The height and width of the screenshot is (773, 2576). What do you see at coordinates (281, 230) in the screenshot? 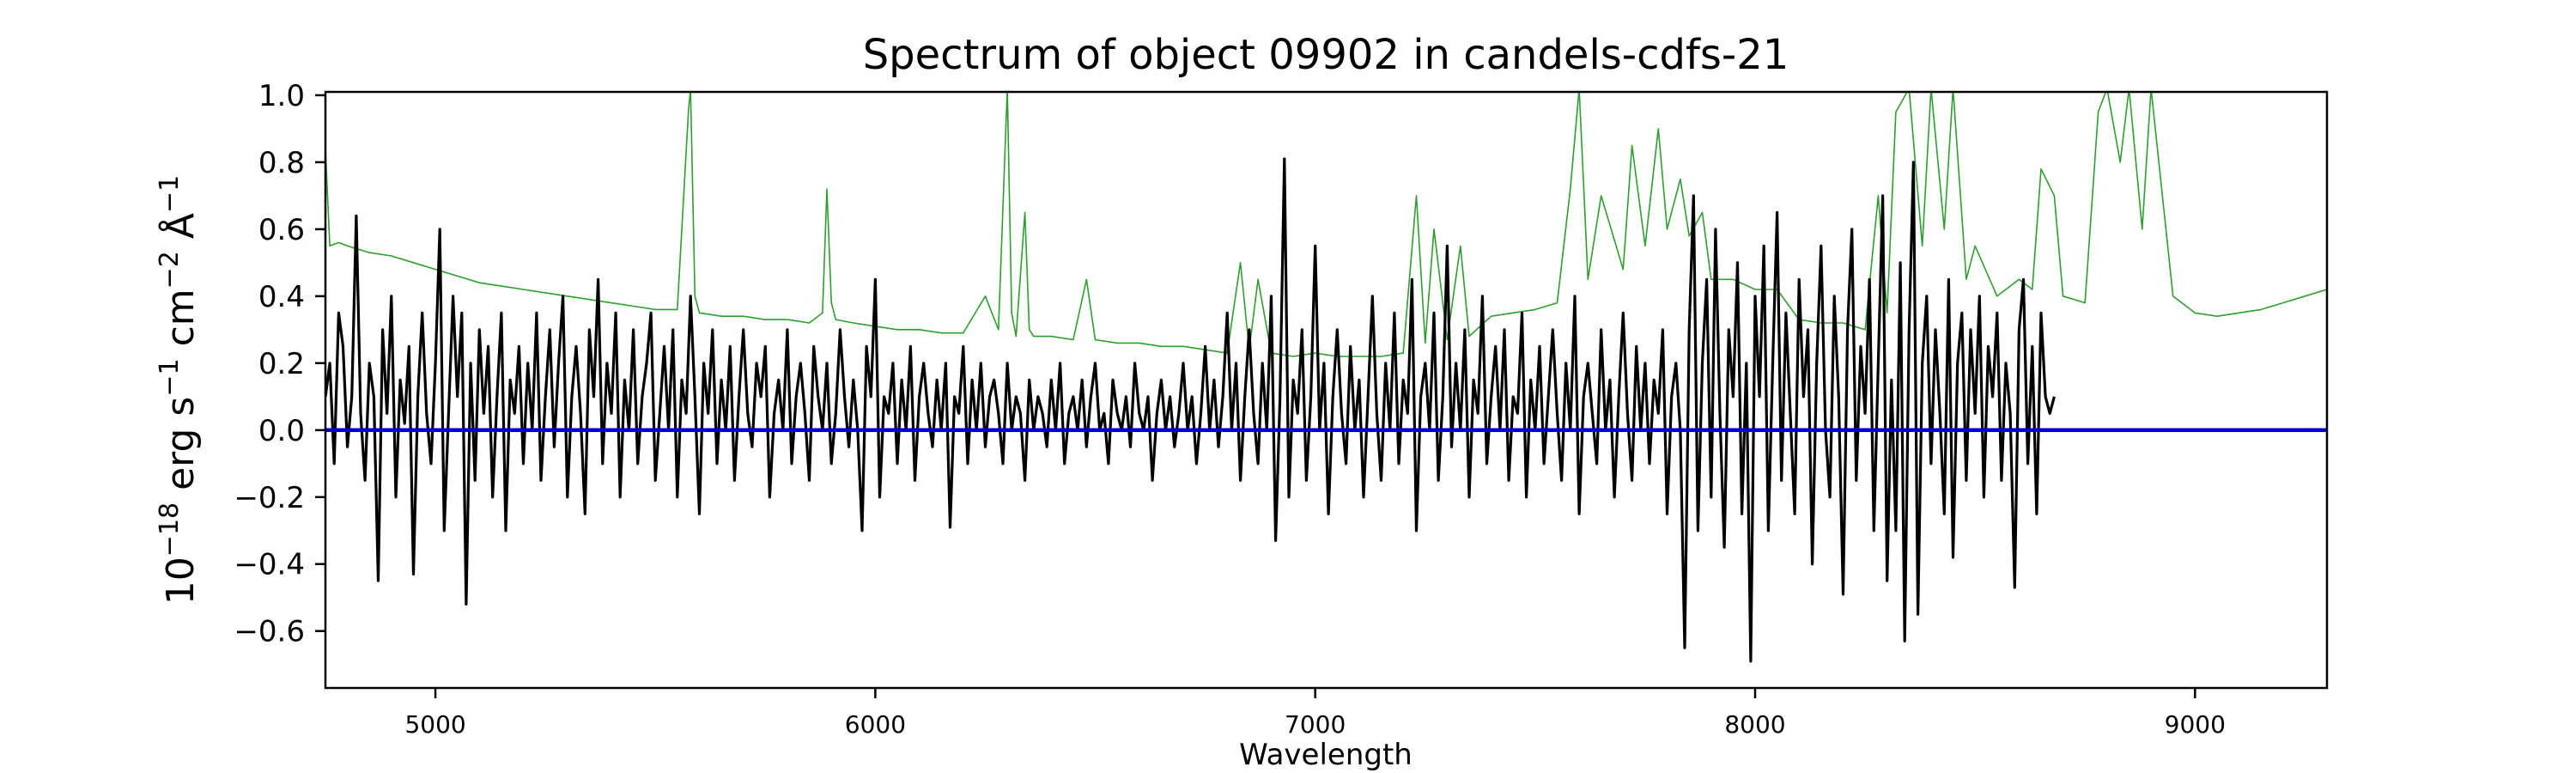
I see `y-tick-label: 0.6` at bounding box center [281, 230].